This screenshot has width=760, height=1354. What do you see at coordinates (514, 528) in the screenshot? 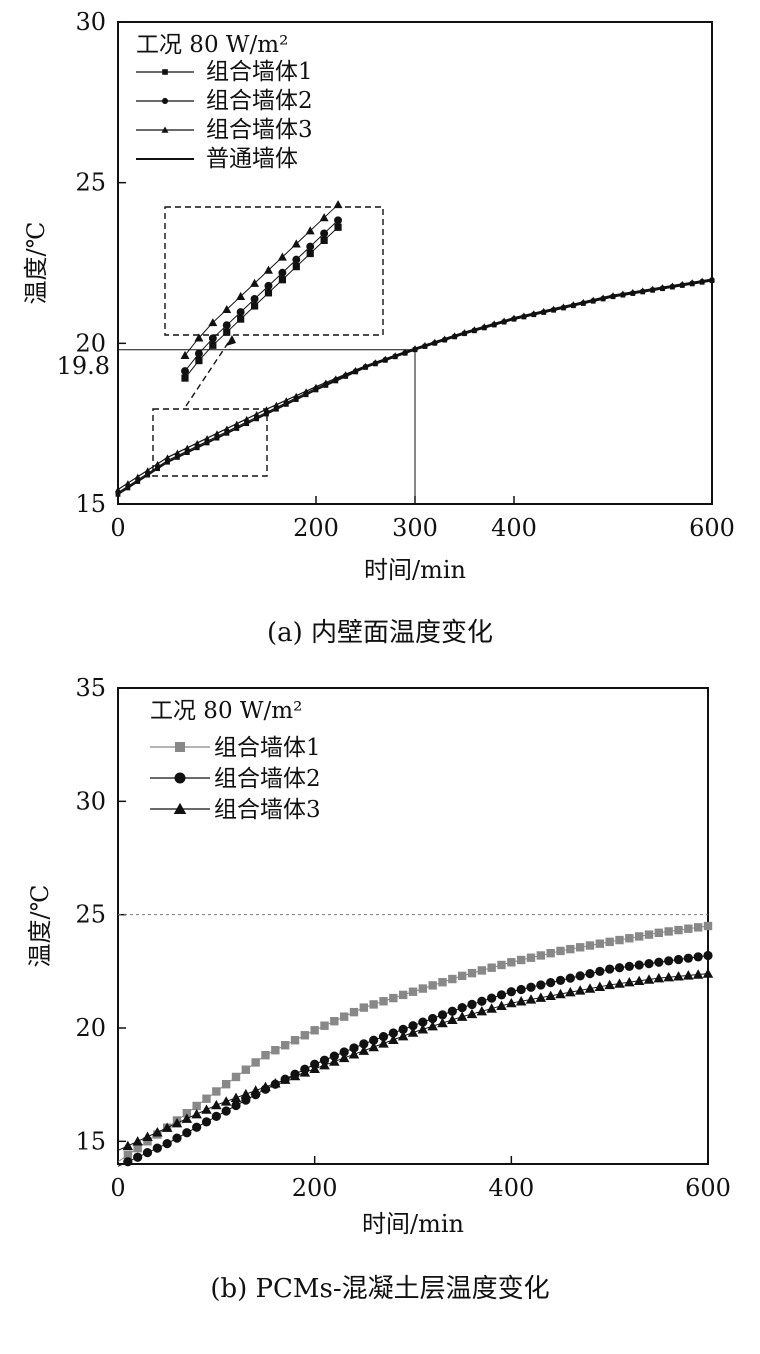
I see `panel-a-xtick-label: 400` at bounding box center [514, 528].